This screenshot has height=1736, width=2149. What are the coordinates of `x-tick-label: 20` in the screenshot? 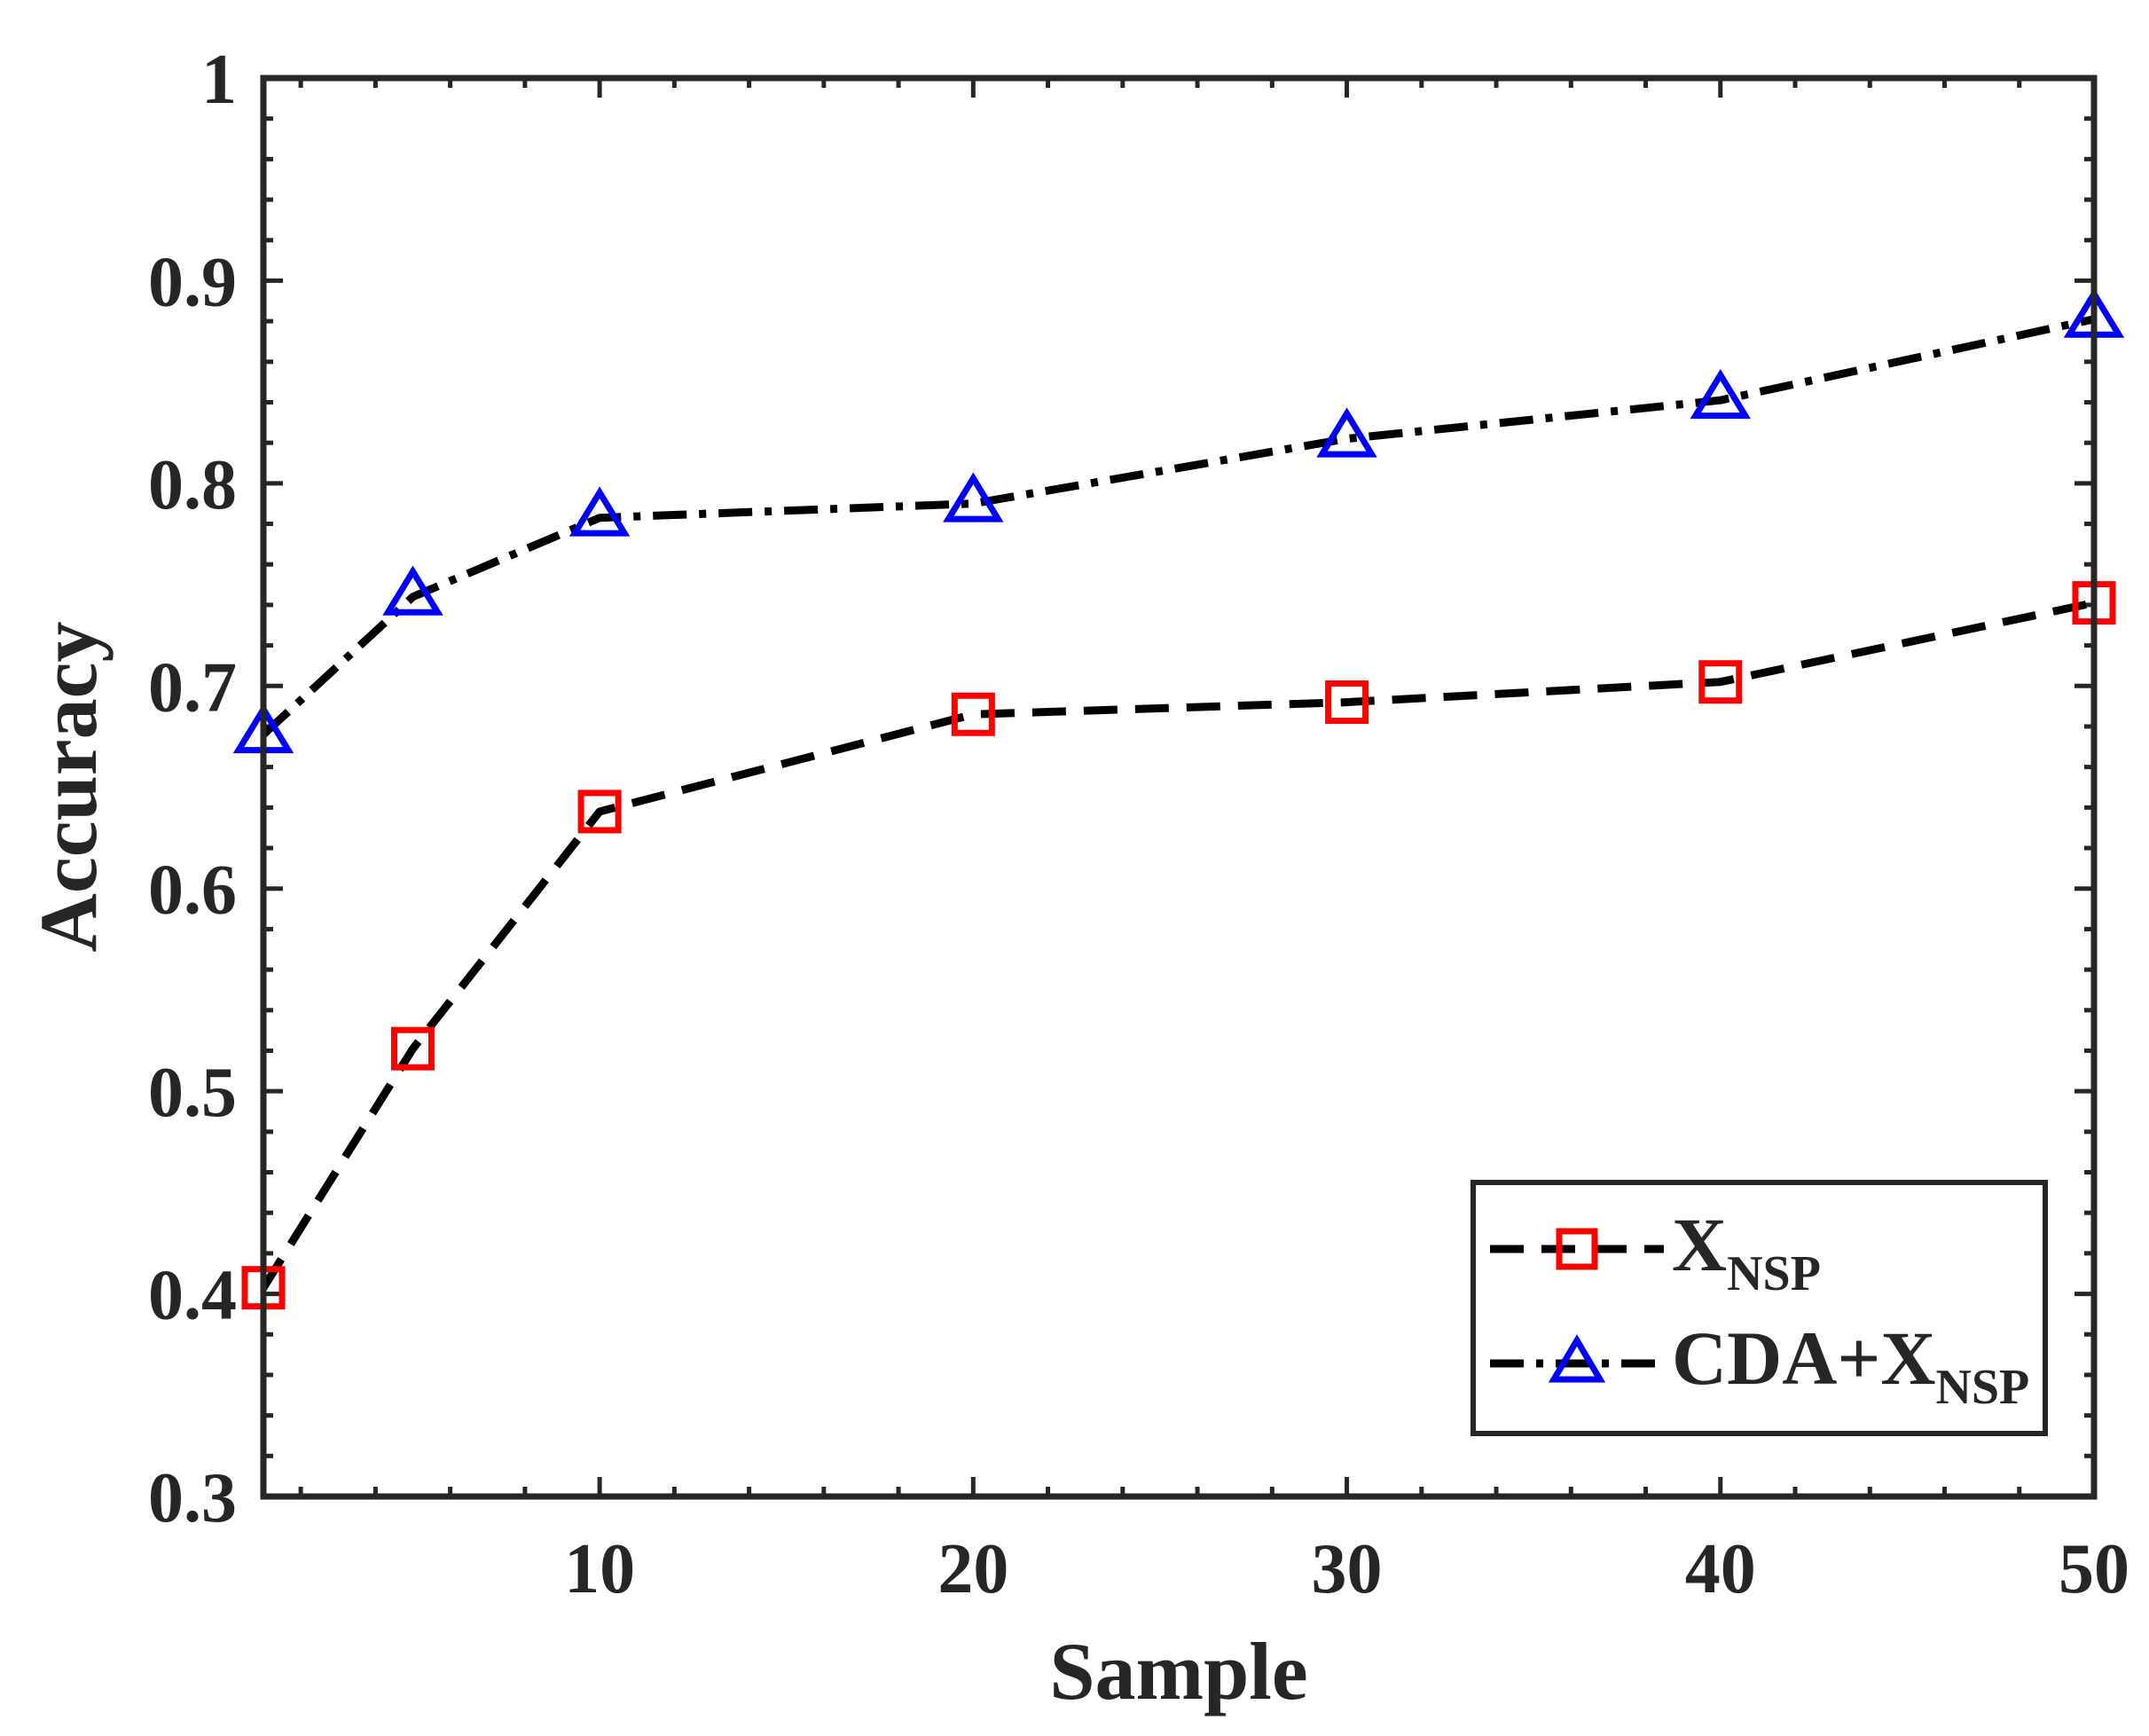 It's located at (972, 1569).